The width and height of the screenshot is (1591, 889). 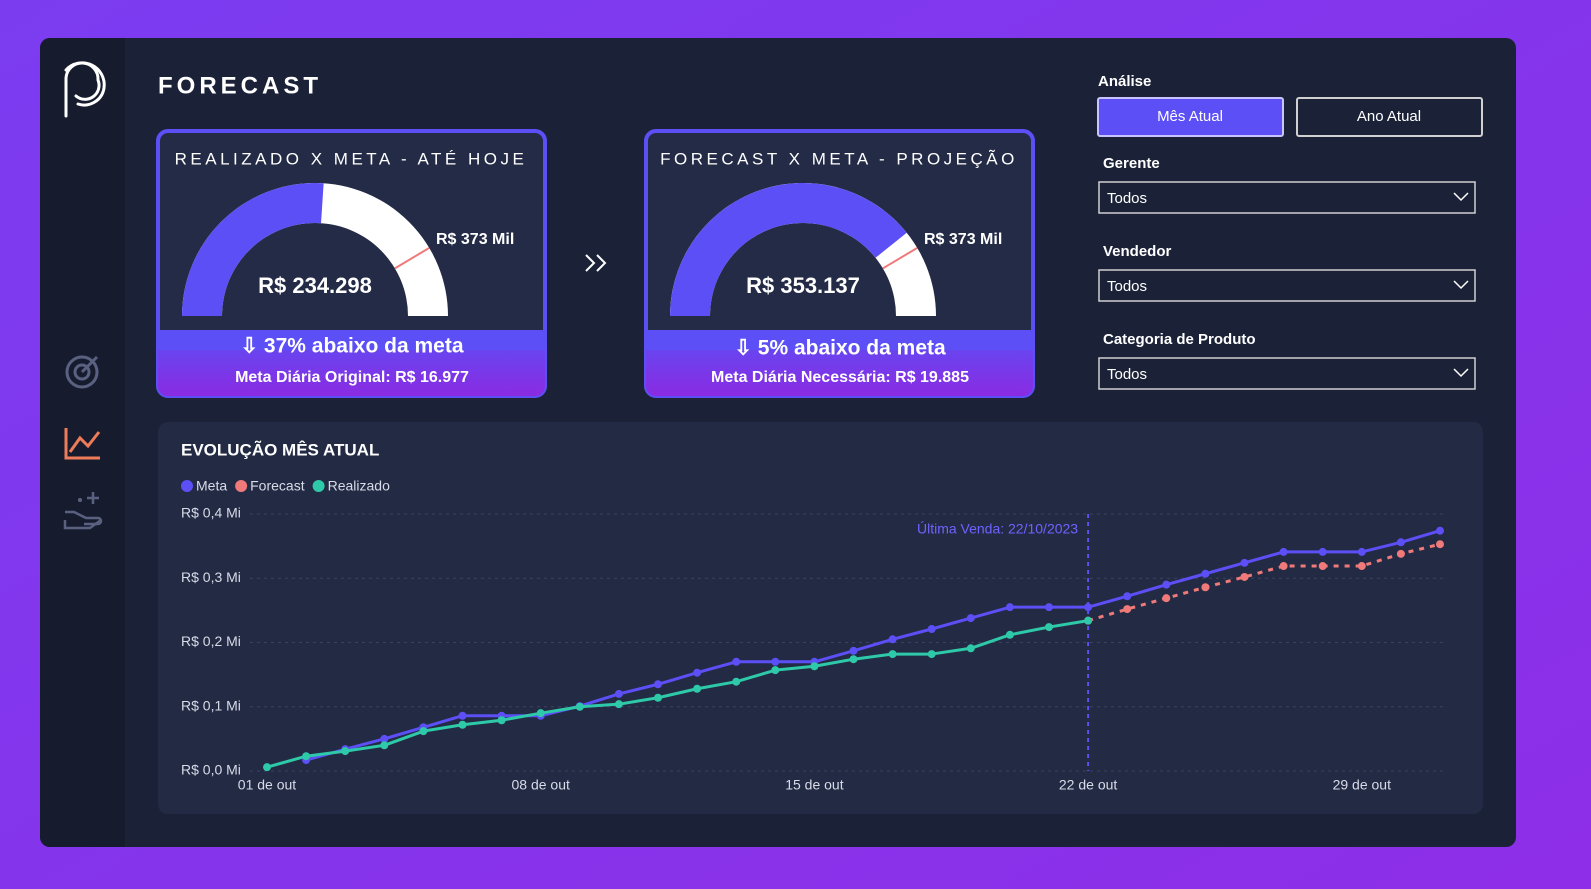 I want to click on x-tick-label: 01 de out, so click(x=267, y=785).